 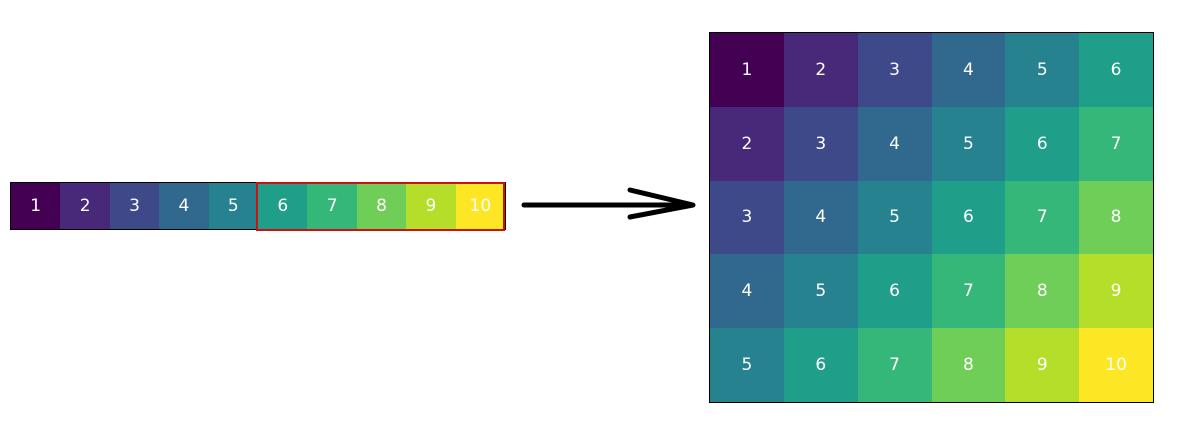 What do you see at coordinates (134, 206) in the screenshot?
I see `strip-cell: 3` at bounding box center [134, 206].